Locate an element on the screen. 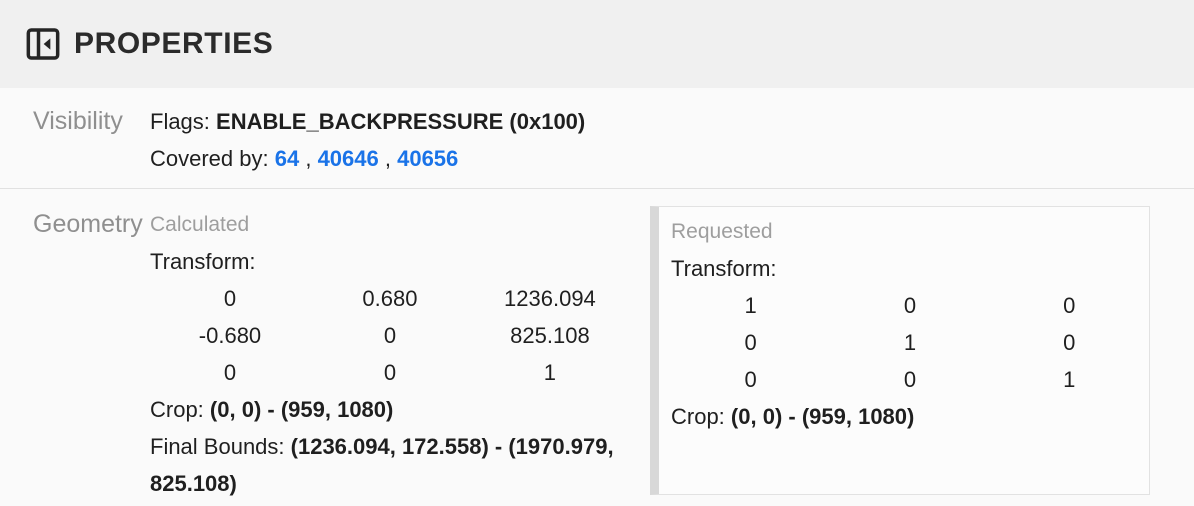  calculated-transform-label: Transform: is located at coordinates (203, 261).